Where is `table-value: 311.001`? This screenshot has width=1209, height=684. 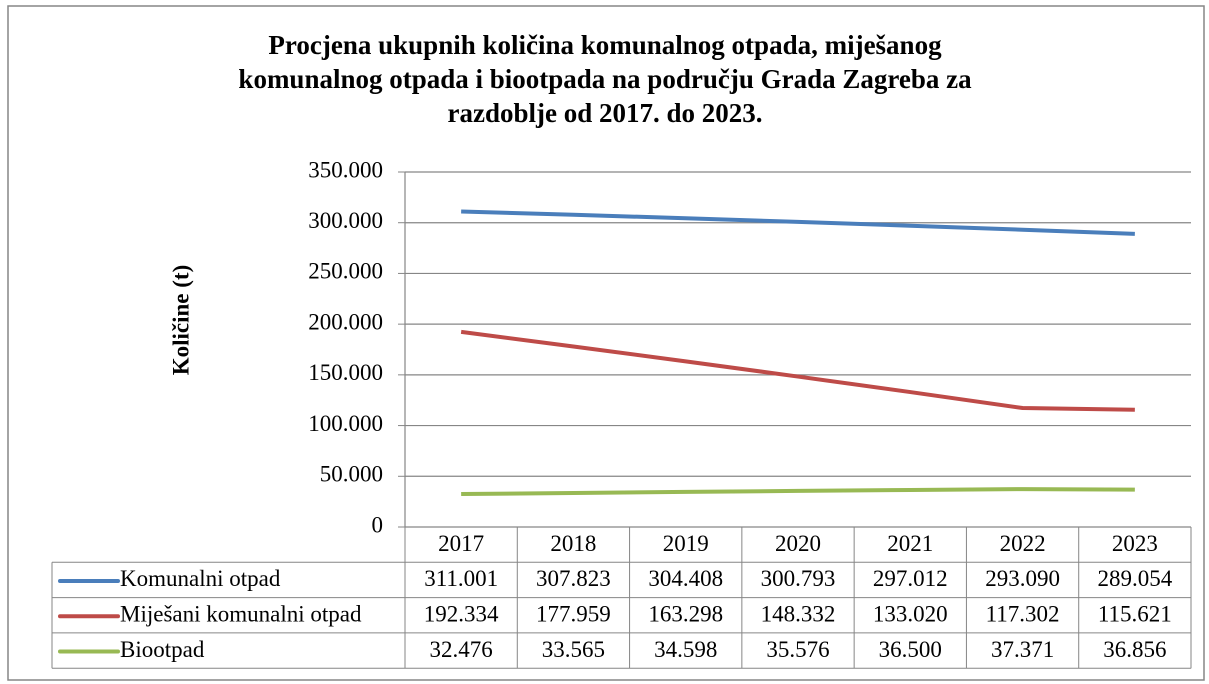
table-value: 311.001 is located at coordinates (461, 578).